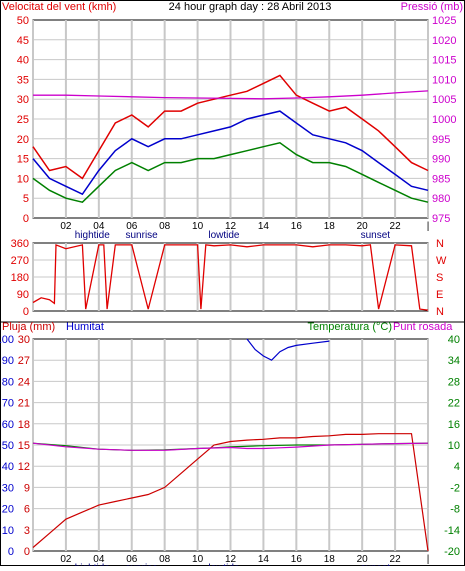 This screenshot has height=571, width=465. I want to click on y-tick-label-humidity: 40, so click(8, 467).